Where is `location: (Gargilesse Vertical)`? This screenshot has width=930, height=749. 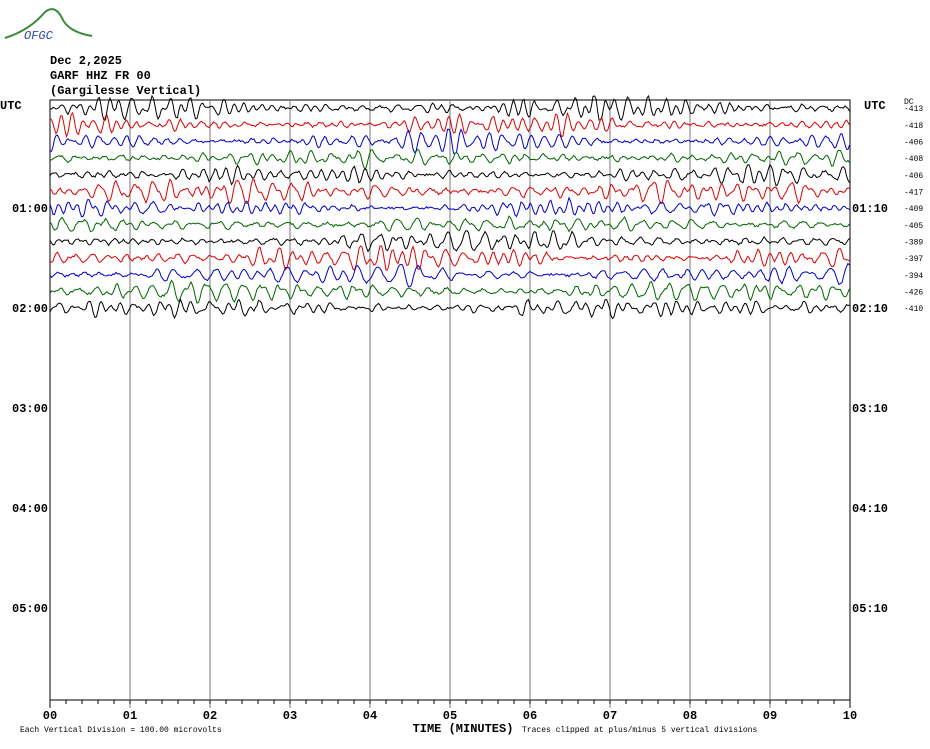
location: (Gargilesse Vertical) is located at coordinates (125, 91).